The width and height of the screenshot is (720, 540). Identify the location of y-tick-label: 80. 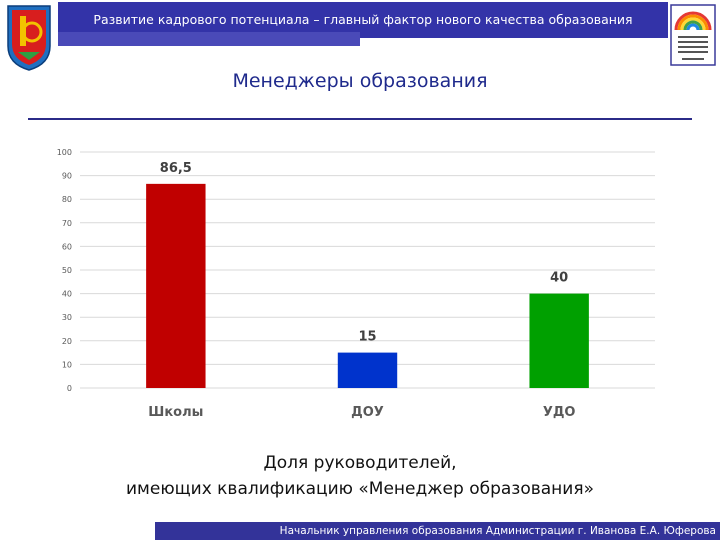
(67, 199).